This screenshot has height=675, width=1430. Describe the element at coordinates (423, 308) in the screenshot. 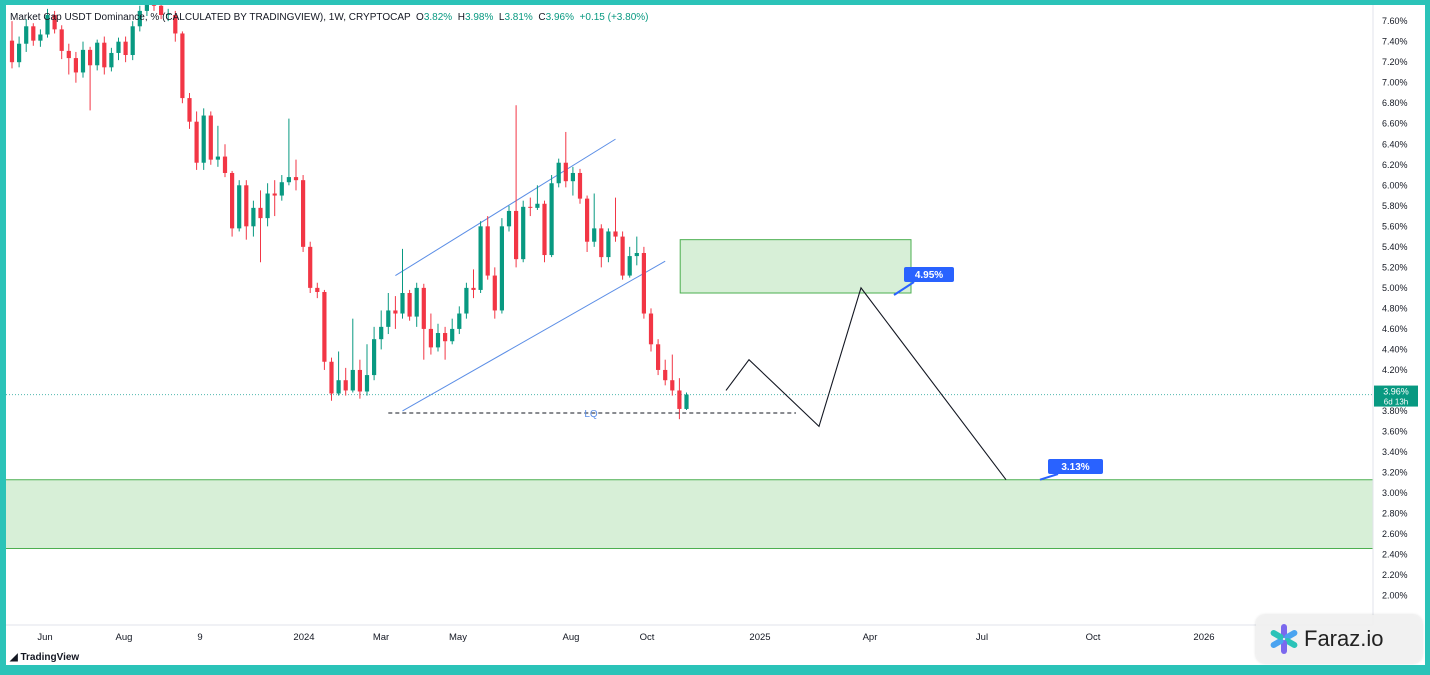

I see `candle-body` at that location.